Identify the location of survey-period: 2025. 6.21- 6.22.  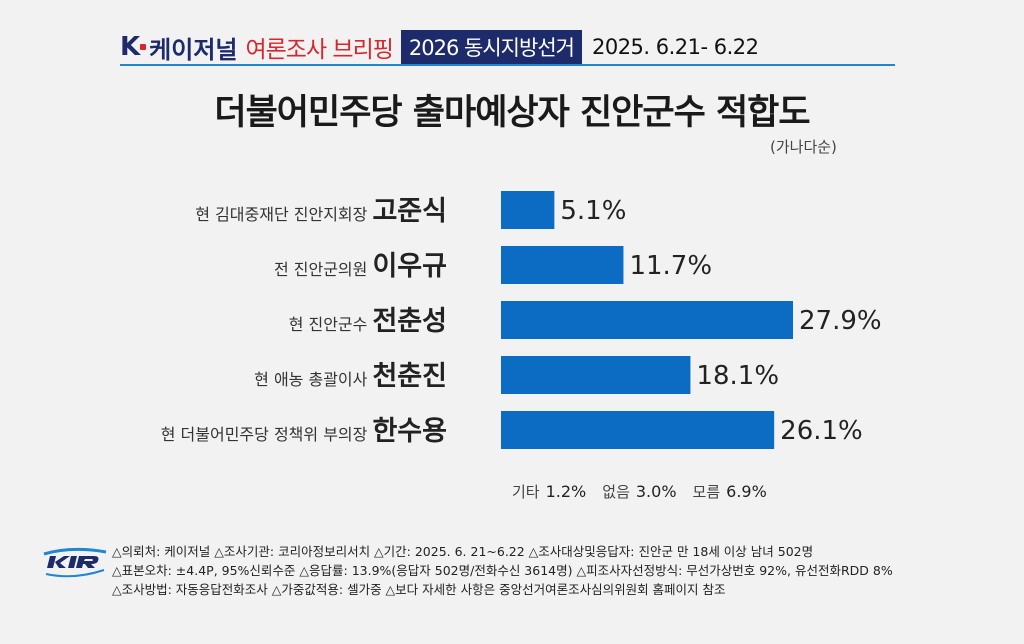
(675, 47).